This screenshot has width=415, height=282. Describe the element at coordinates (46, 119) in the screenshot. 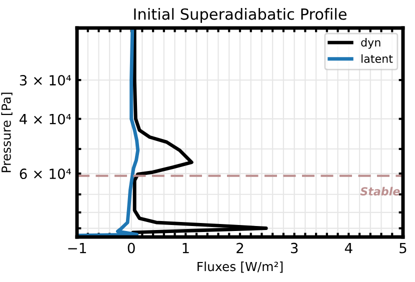

I see `y-tick-label: 4 × 10⁴` at that location.